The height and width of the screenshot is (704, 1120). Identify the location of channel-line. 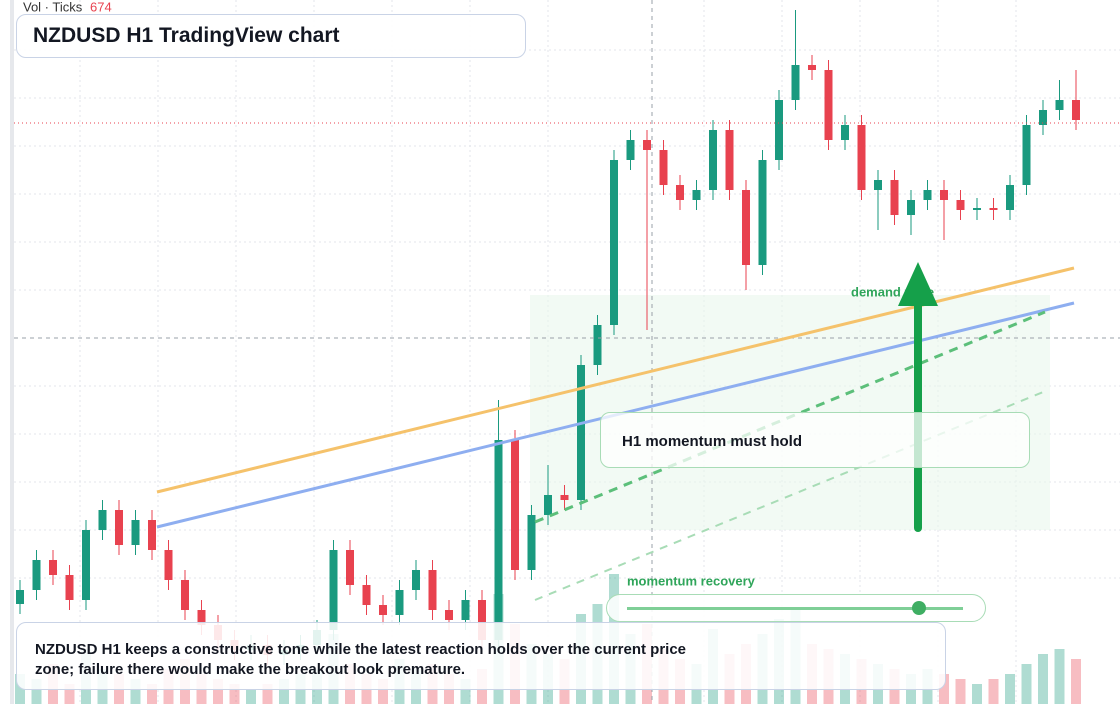
(791, 495).